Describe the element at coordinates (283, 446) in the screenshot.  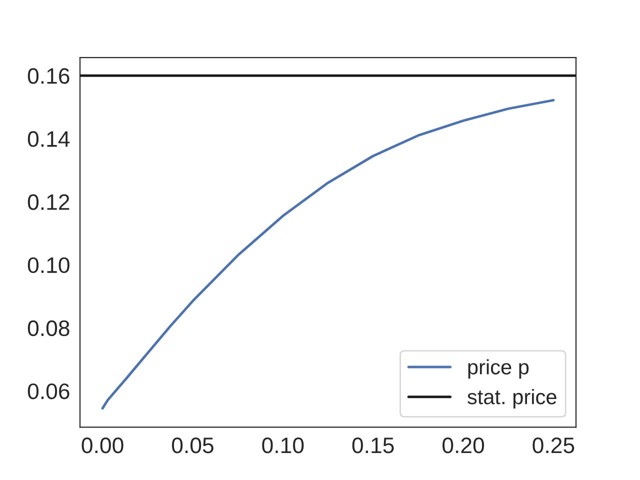
I see `x-tick-label: 0.10` at that location.